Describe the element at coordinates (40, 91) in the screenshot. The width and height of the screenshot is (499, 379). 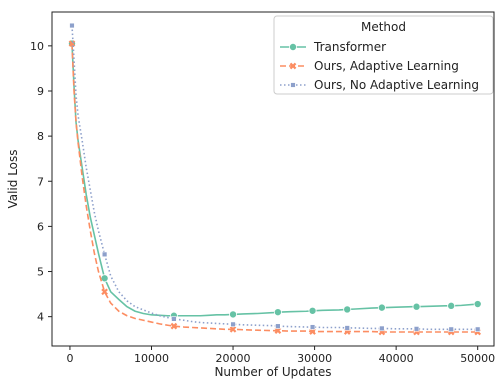
I see `y-tick-label: 9` at that location.